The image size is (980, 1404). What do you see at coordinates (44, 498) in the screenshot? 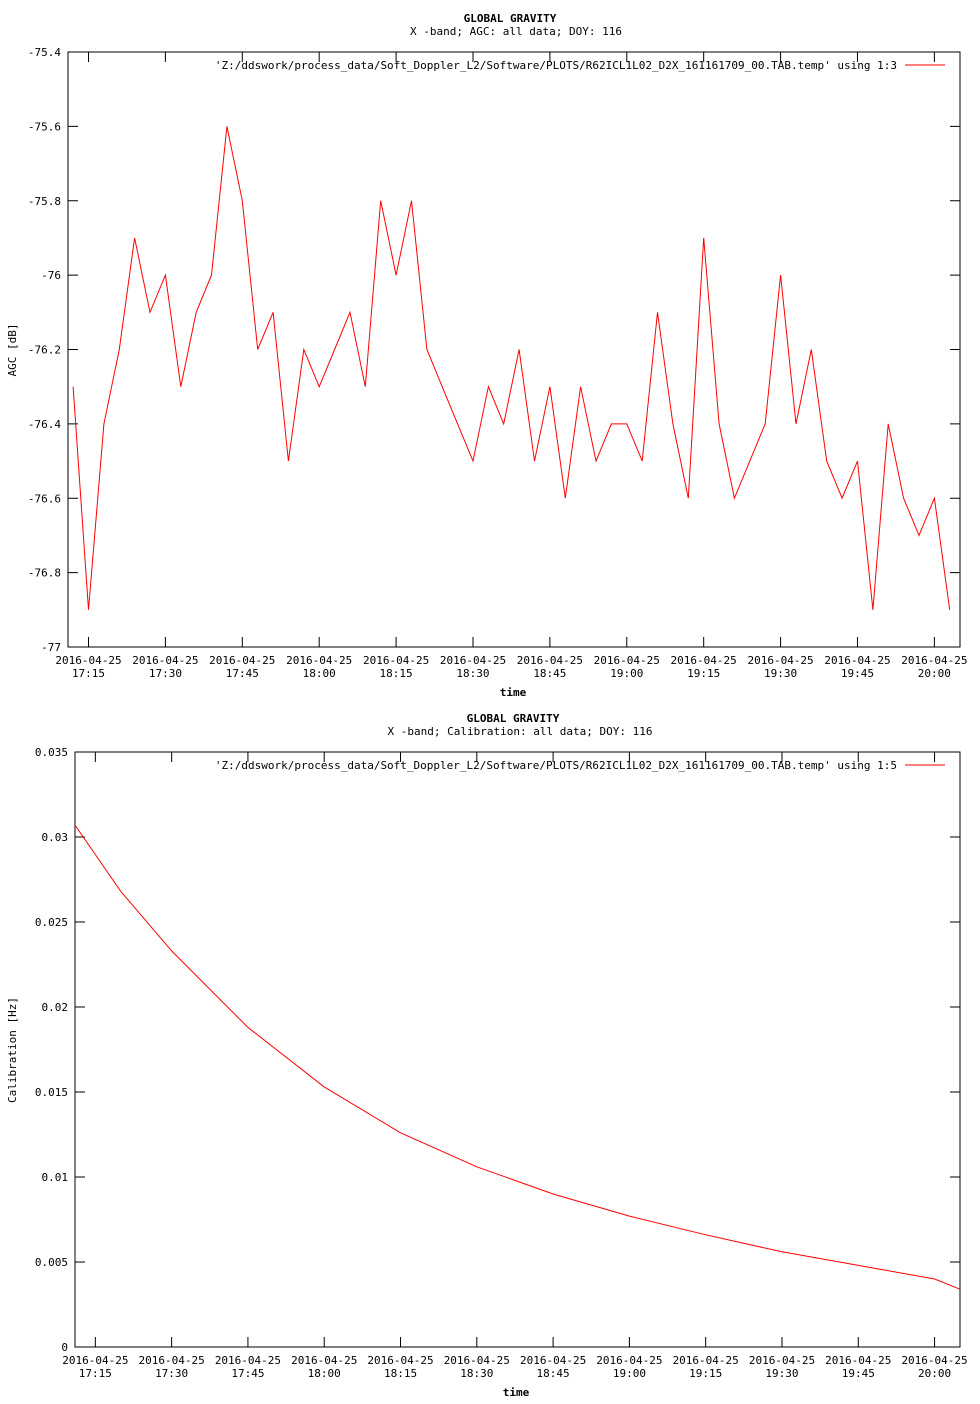
I see `y-tick-label: -76.6` at bounding box center [44, 498].